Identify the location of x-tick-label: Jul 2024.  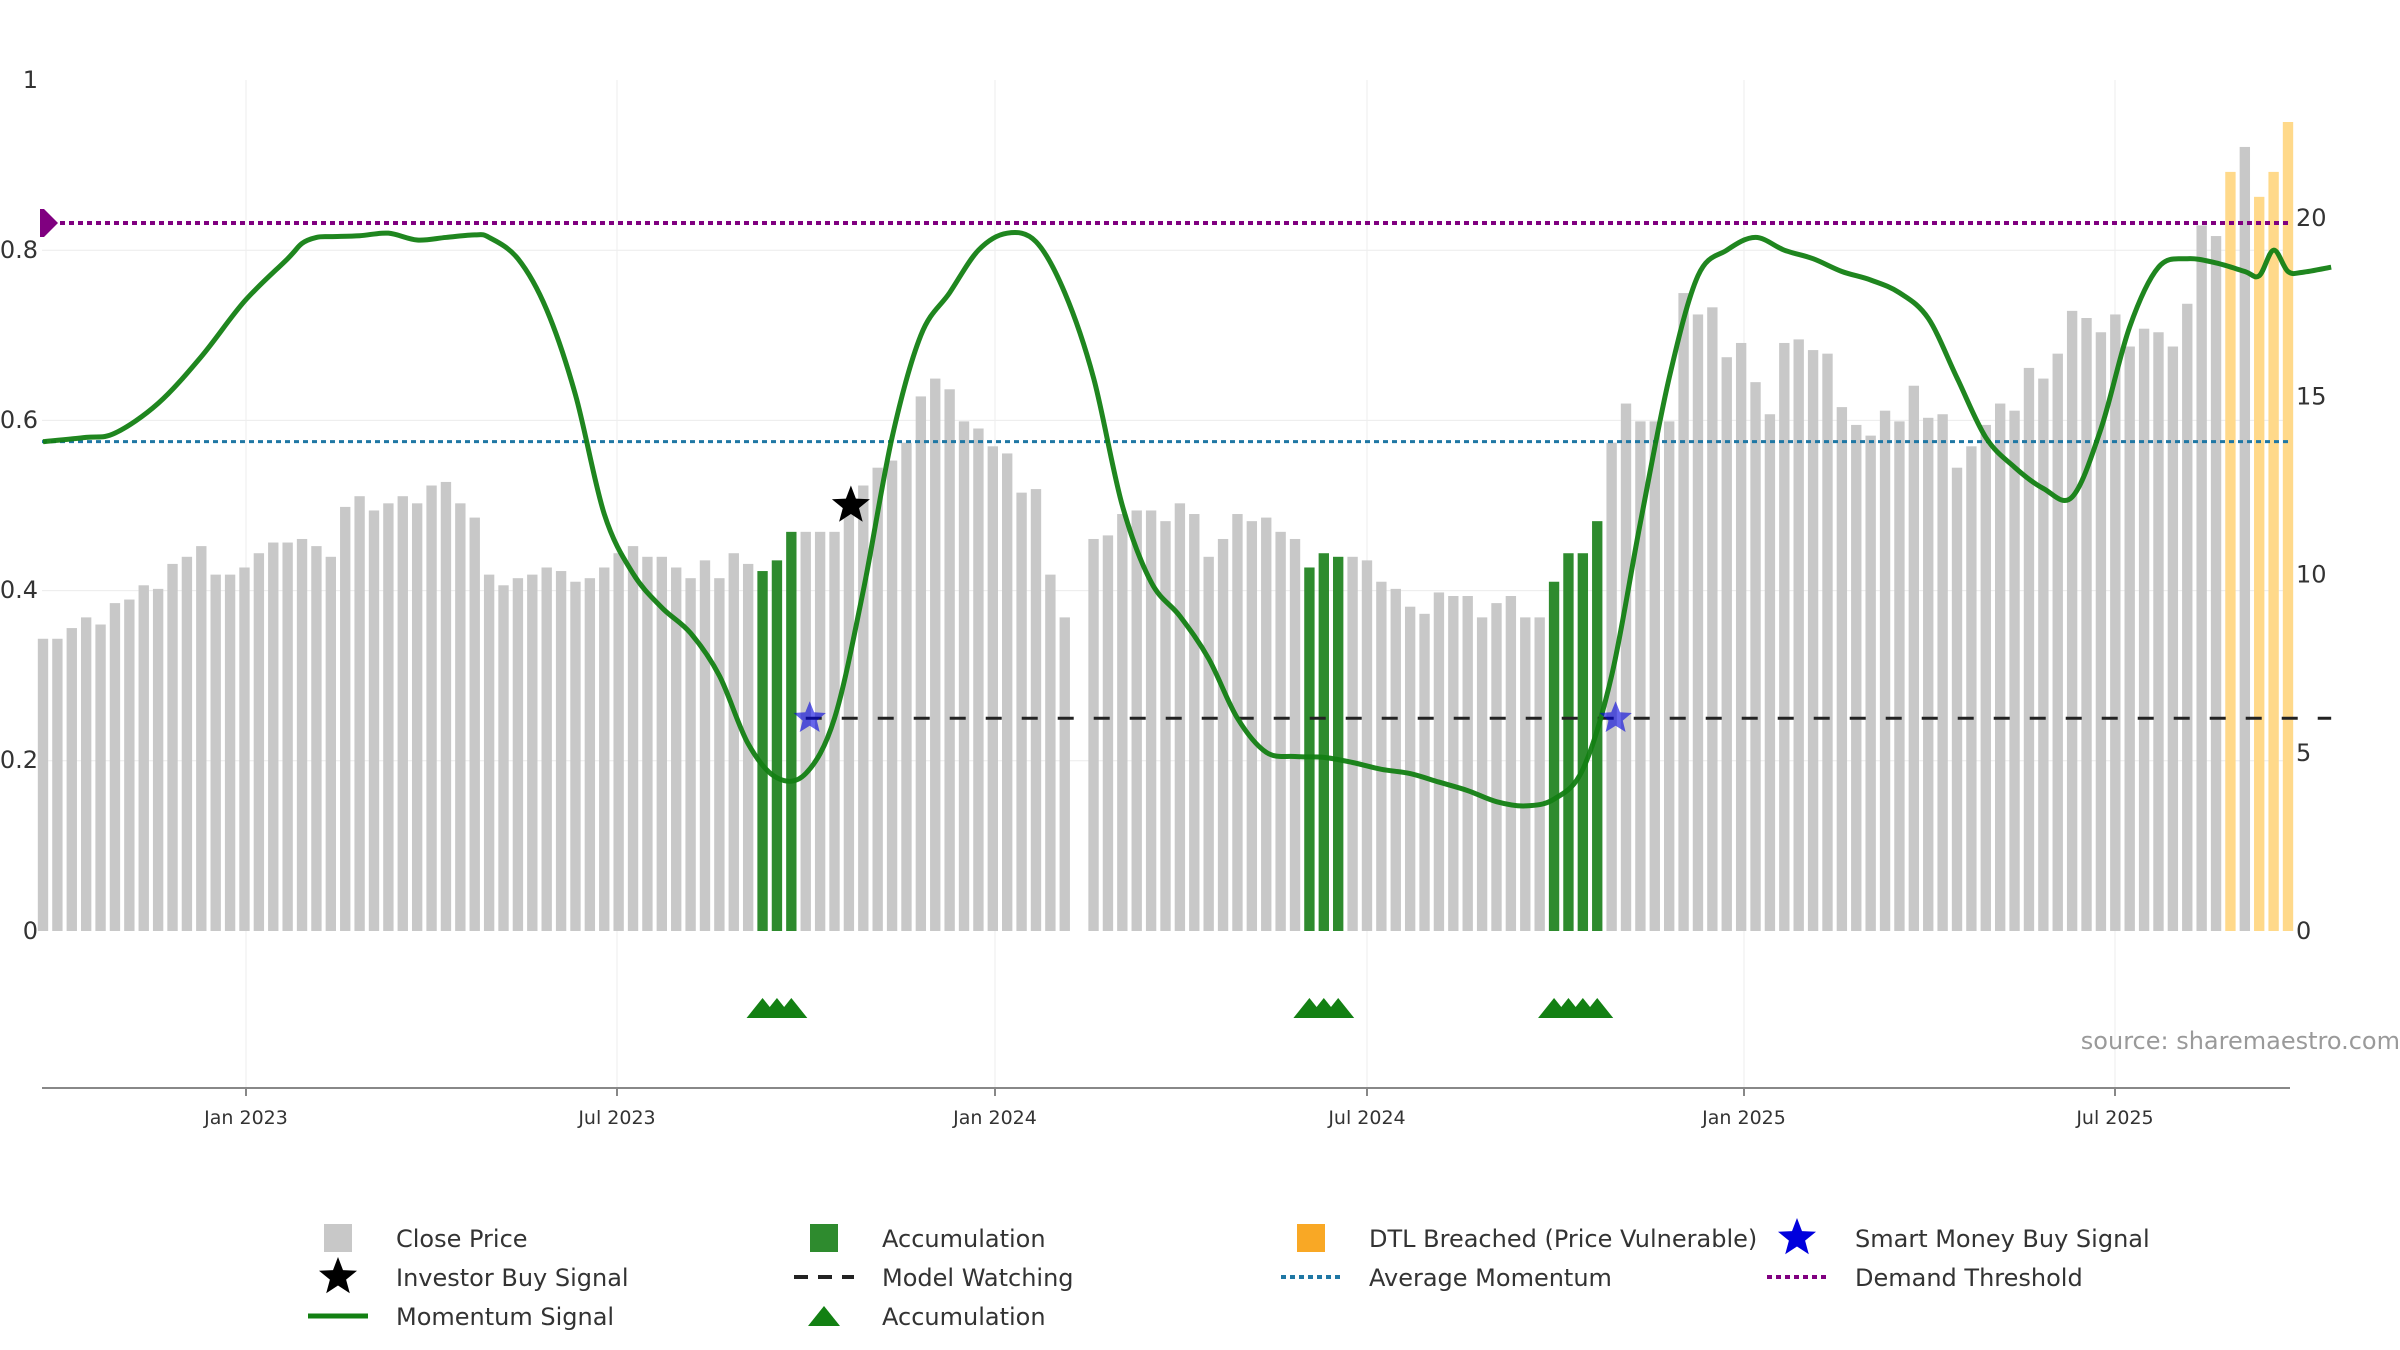
(1366, 1118).